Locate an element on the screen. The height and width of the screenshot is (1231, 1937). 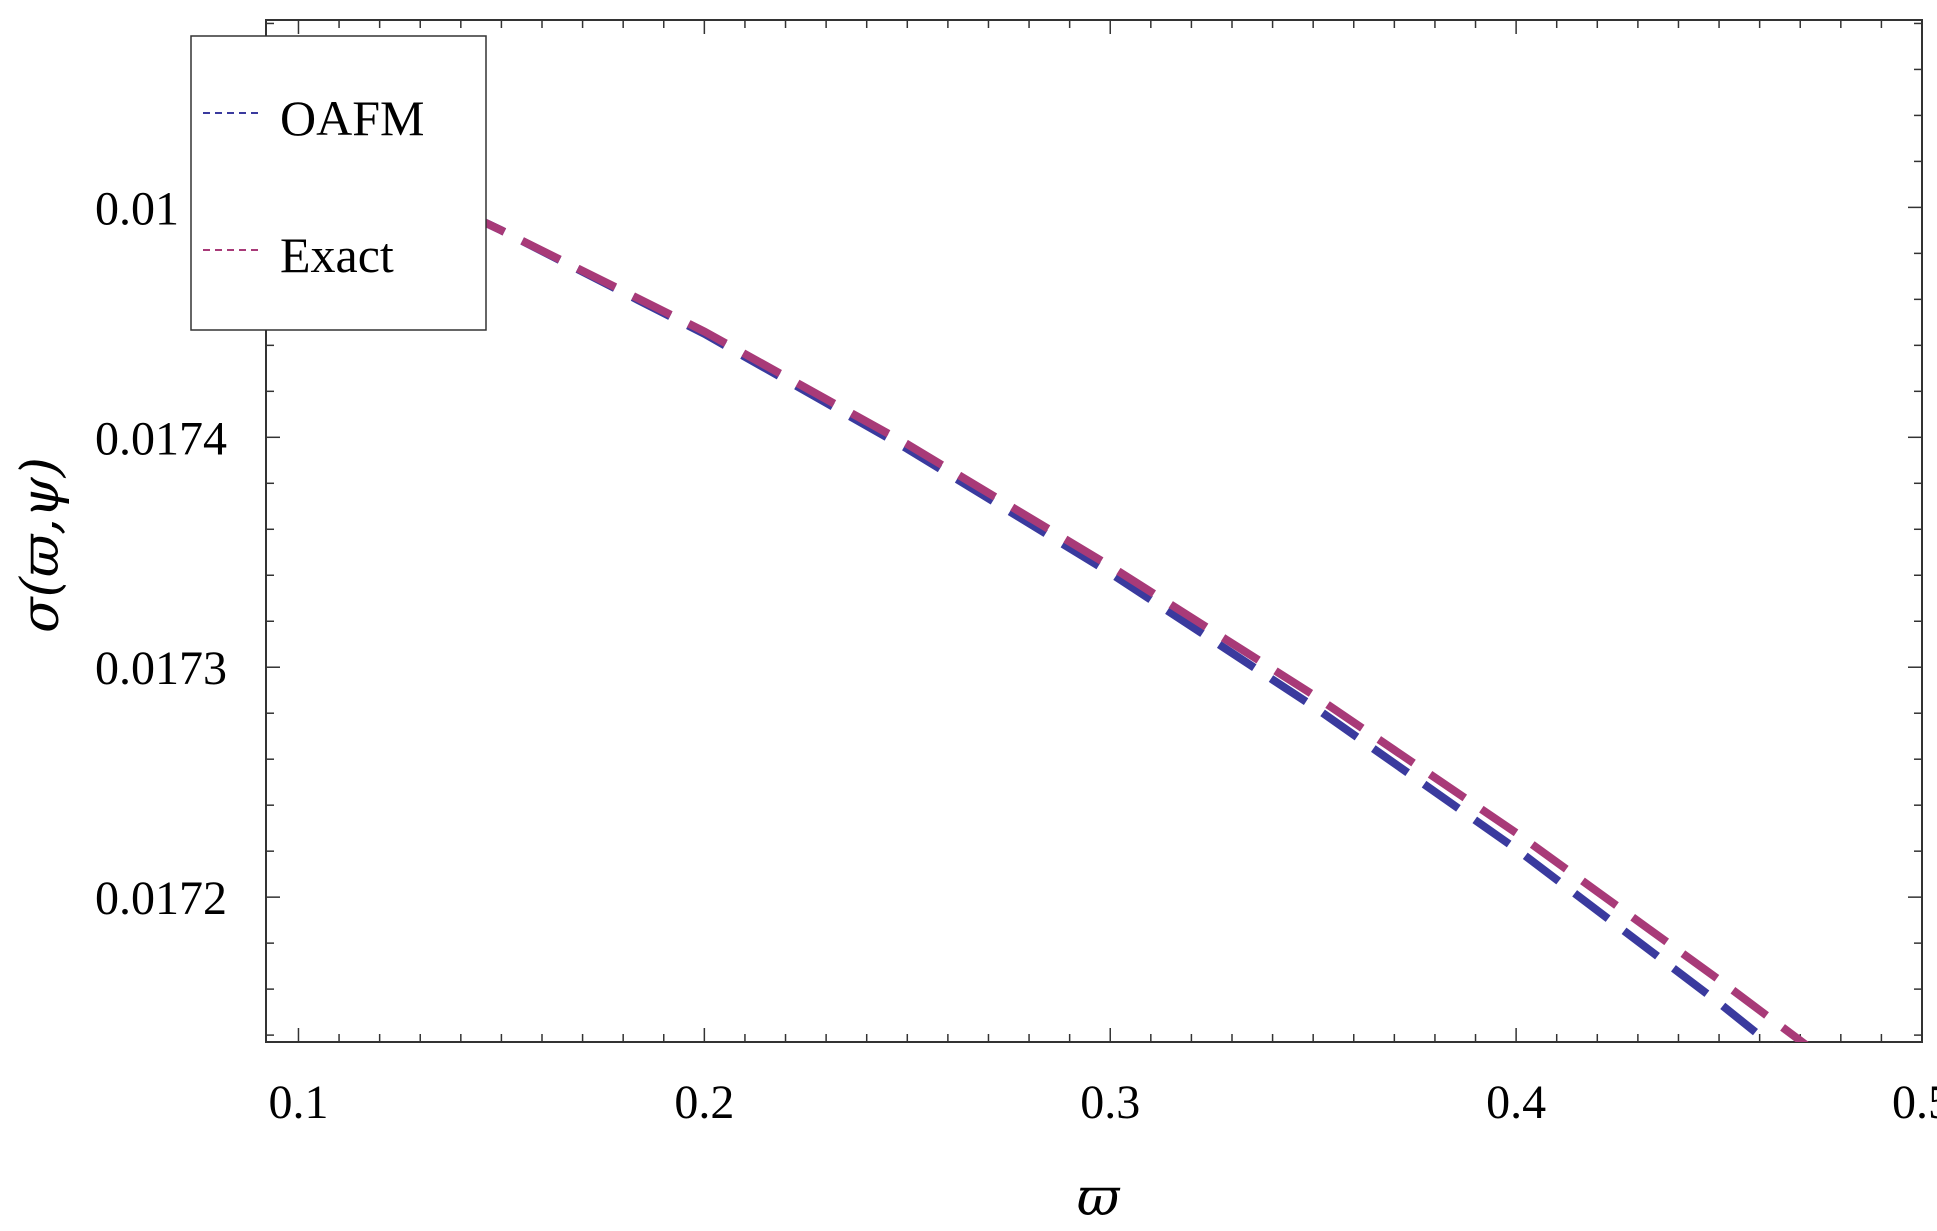
legend: OAFM Exact is located at coordinates (338, 183).